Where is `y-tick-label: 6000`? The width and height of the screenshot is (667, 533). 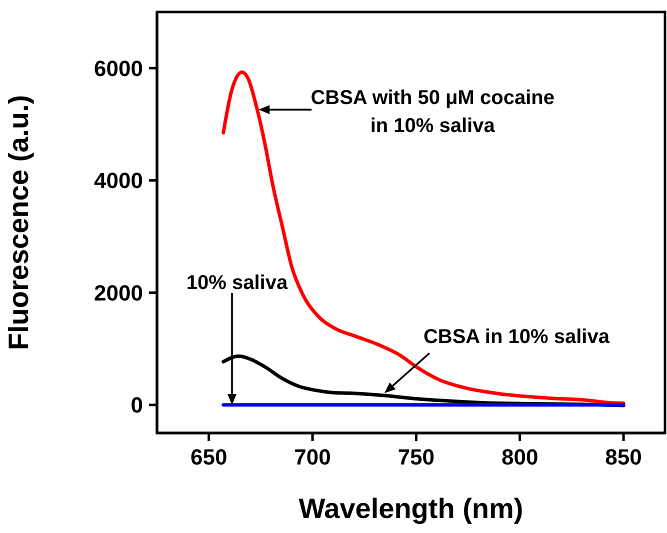 y-tick-label: 6000 is located at coordinates (118, 68).